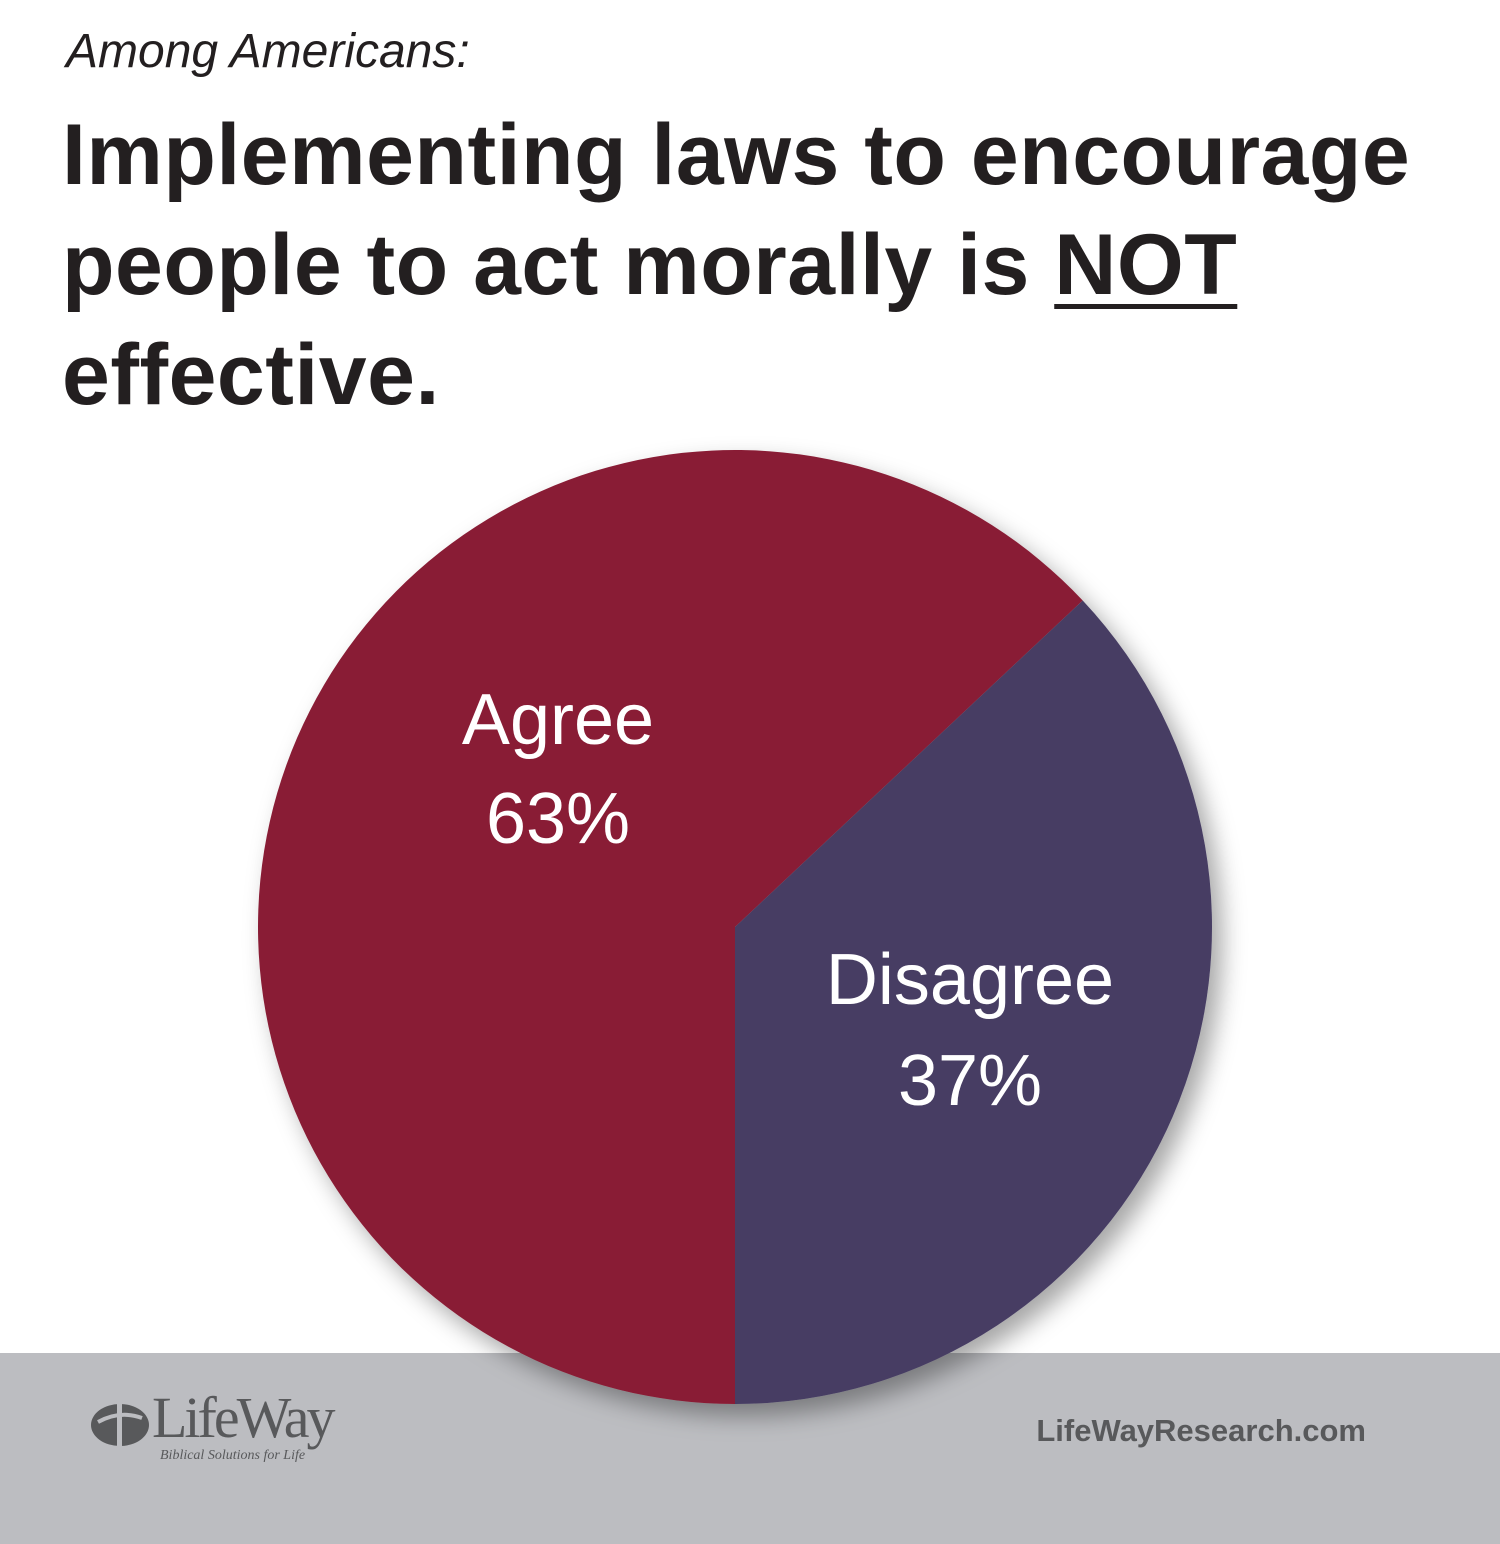 Image resolution: width=1500 pixels, height=1544 pixels. I want to click on website-url: LifeWayResearch.com, so click(1201, 1430).